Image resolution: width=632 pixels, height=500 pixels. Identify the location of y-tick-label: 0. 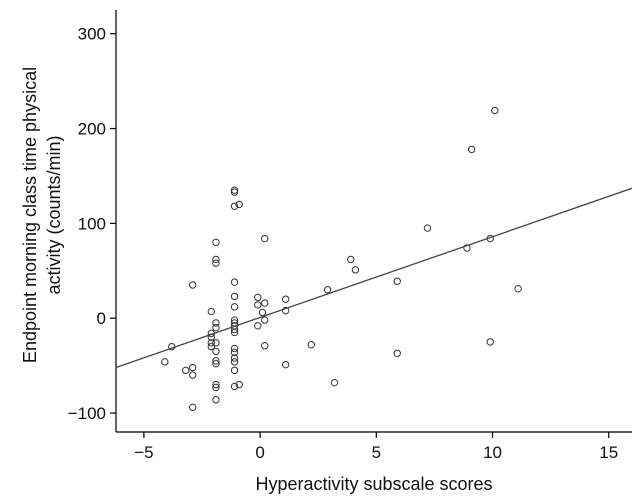
(101, 318).